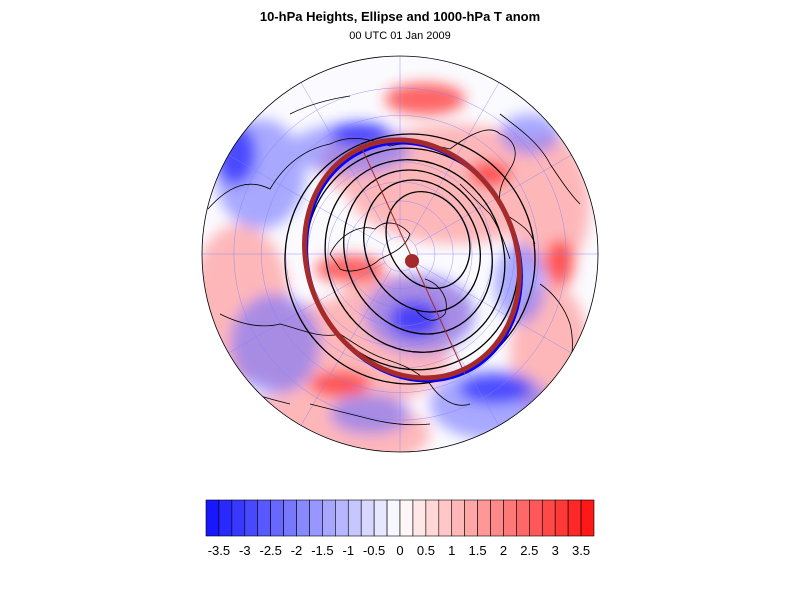  What do you see at coordinates (270, 550) in the screenshot?
I see `colorbar-label: -2.5` at bounding box center [270, 550].